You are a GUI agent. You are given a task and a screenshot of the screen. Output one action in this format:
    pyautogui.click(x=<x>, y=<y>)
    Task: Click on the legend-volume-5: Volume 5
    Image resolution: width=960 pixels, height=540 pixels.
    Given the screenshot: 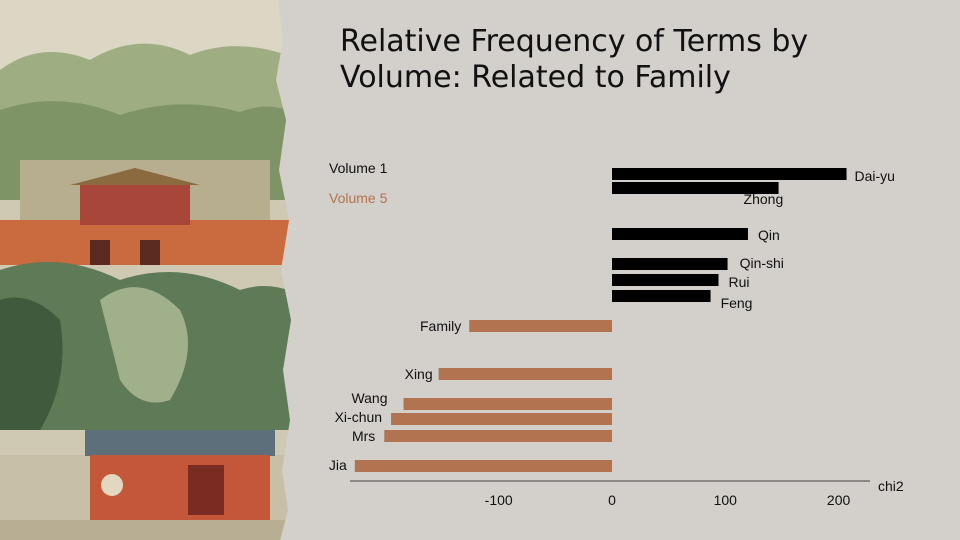 What is the action you would take?
    pyautogui.click(x=358, y=198)
    